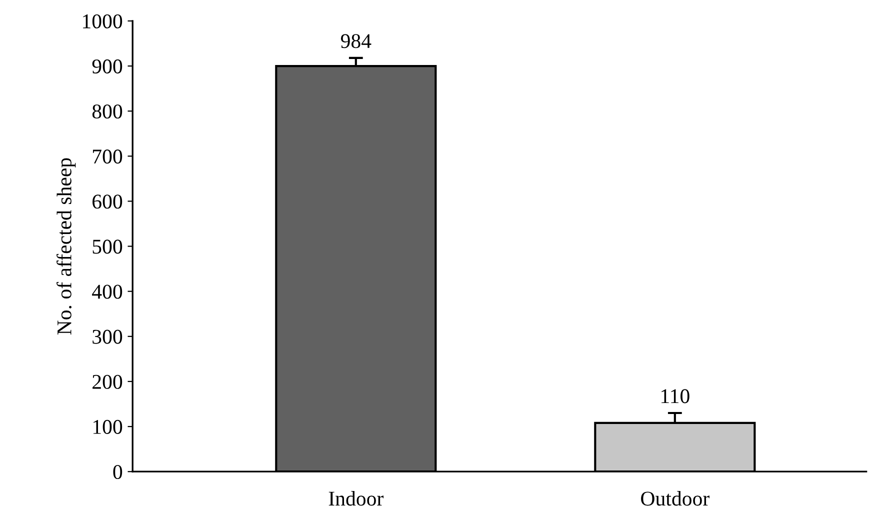  Describe the element at coordinates (107, 291) in the screenshot. I see `y-tick-label: 400` at that location.